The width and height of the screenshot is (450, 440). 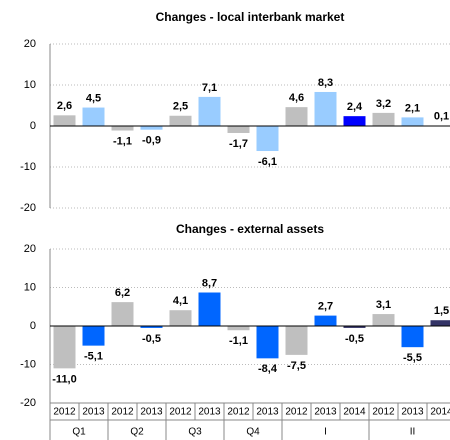 I want to click on value-label: -8,4, so click(x=268, y=369).